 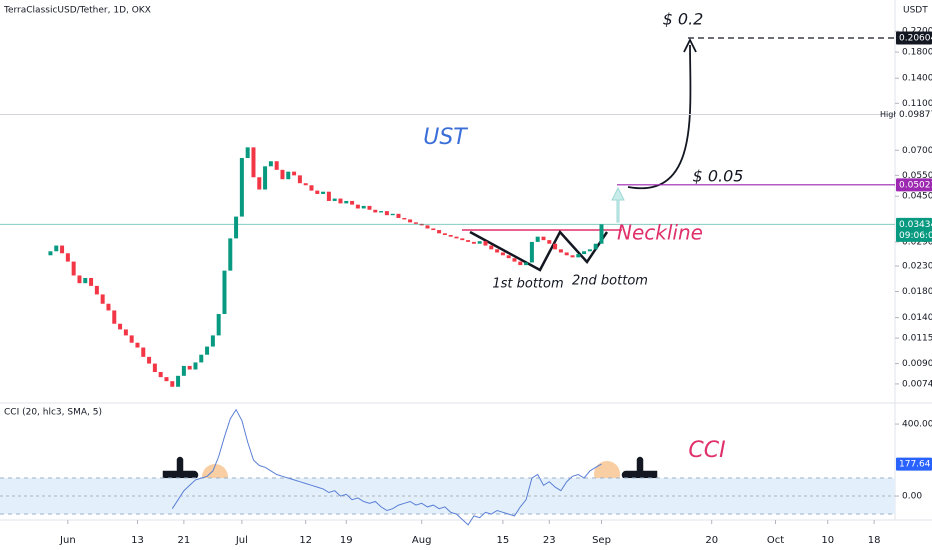 What do you see at coordinates (610, 281) in the screenshot?
I see `annotation: 2nd bottom` at bounding box center [610, 281].